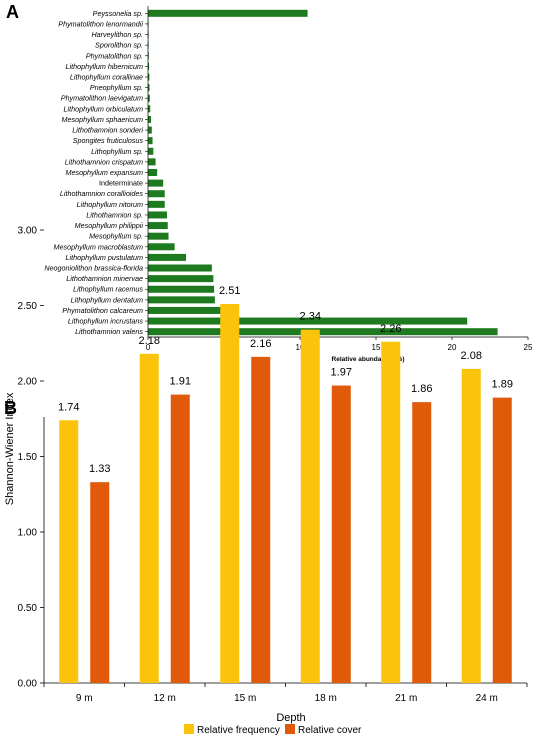 Image resolution: width=533 pixels, height=742 pixels. What do you see at coordinates (108, 289) in the screenshot?
I see `category-label: Lithophyllum racemus` at bounding box center [108, 289].